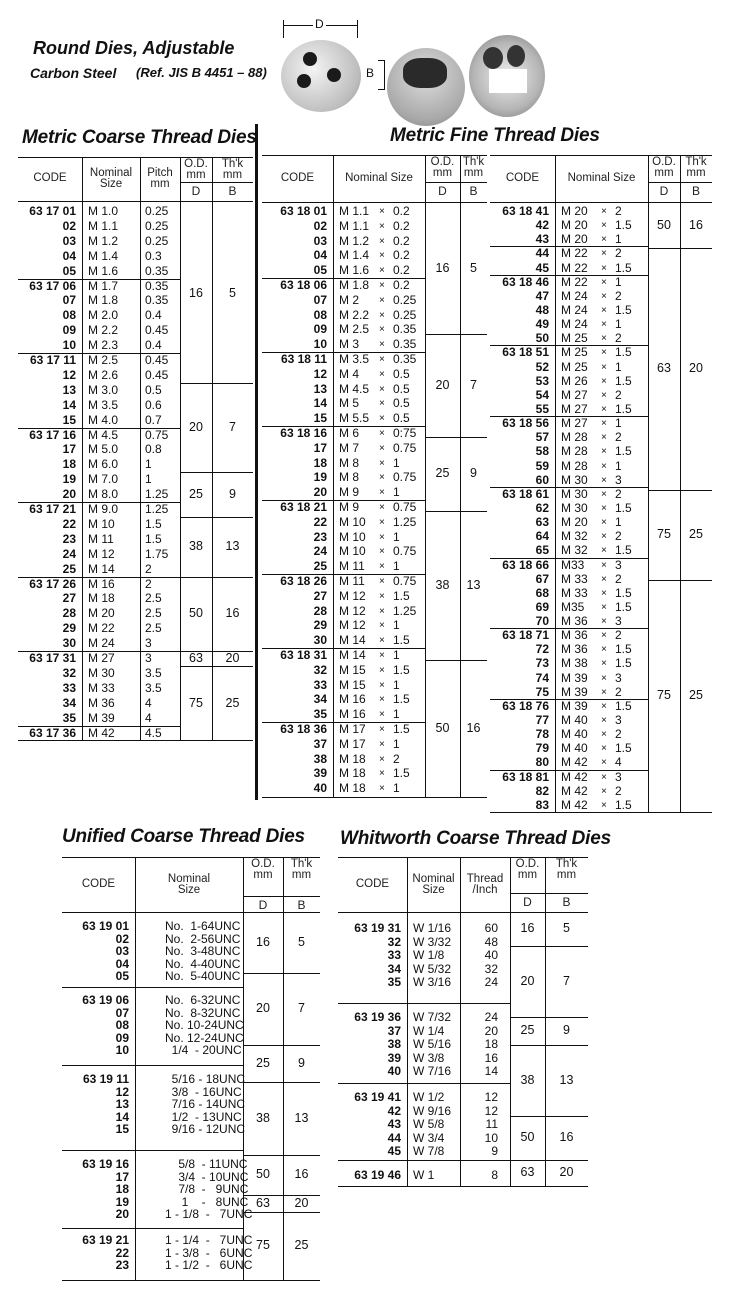 This screenshot has height=1295, width=747. I want to click on metric_fine_left-thickness-value: 16, so click(473, 727).